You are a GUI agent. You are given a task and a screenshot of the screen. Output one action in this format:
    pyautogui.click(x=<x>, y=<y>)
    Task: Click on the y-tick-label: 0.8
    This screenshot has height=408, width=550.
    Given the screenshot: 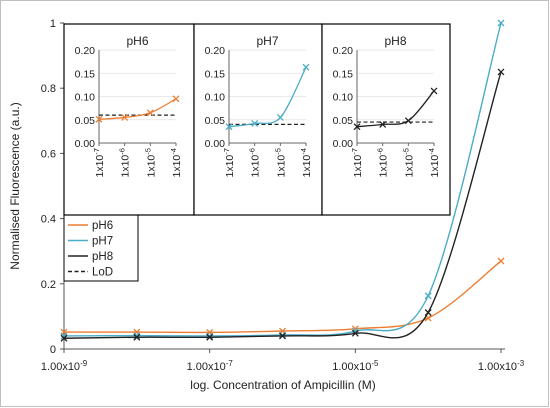 What is the action you would take?
    pyautogui.click(x=48, y=89)
    